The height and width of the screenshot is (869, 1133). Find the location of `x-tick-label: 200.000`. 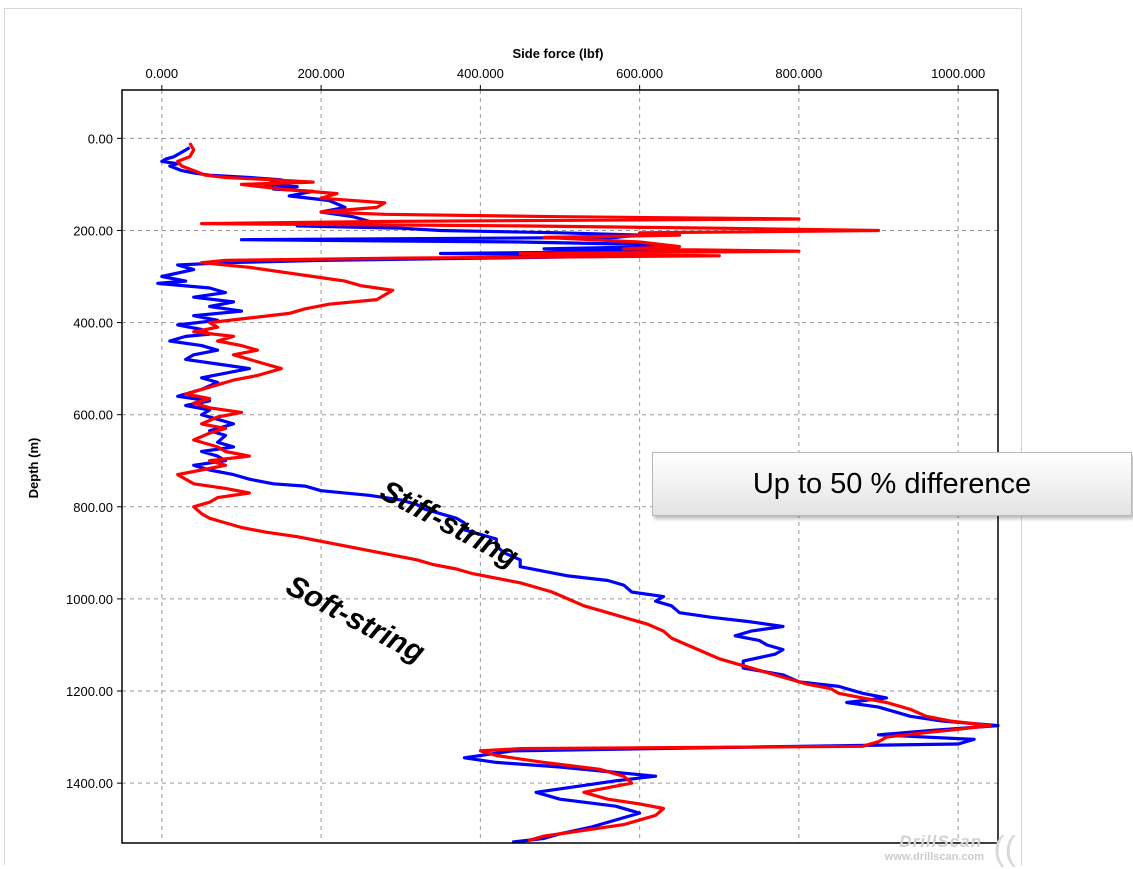

x-tick-label: 200.000 is located at coordinates (321, 73).